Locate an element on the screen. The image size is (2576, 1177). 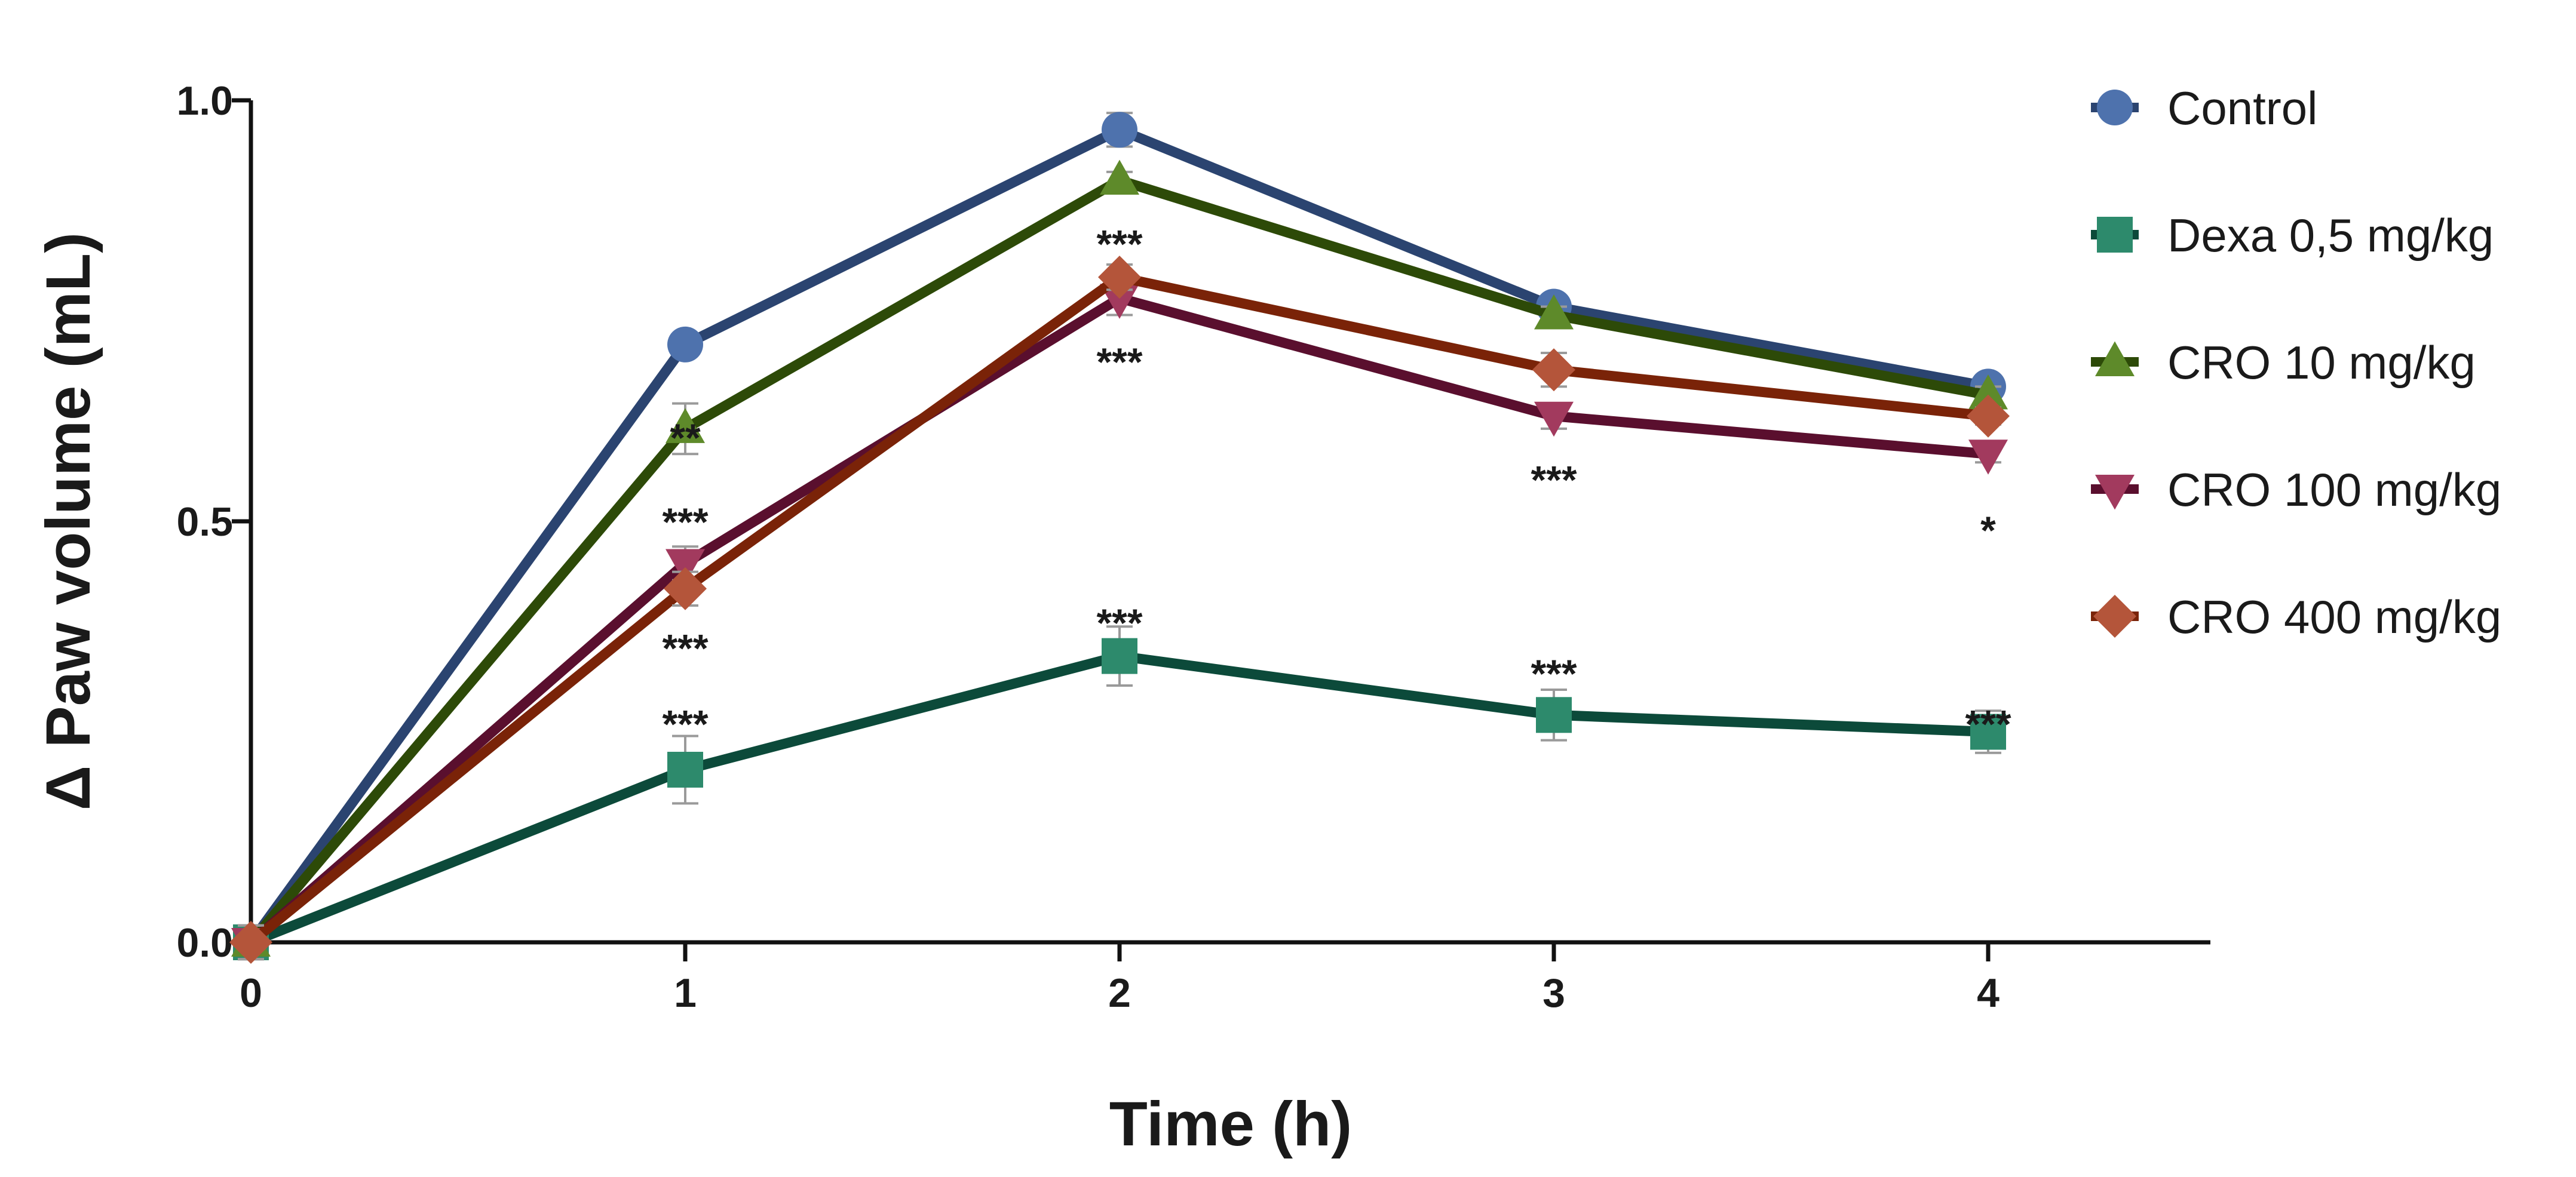
y-tick-label: 1.0 is located at coordinates (204, 101).